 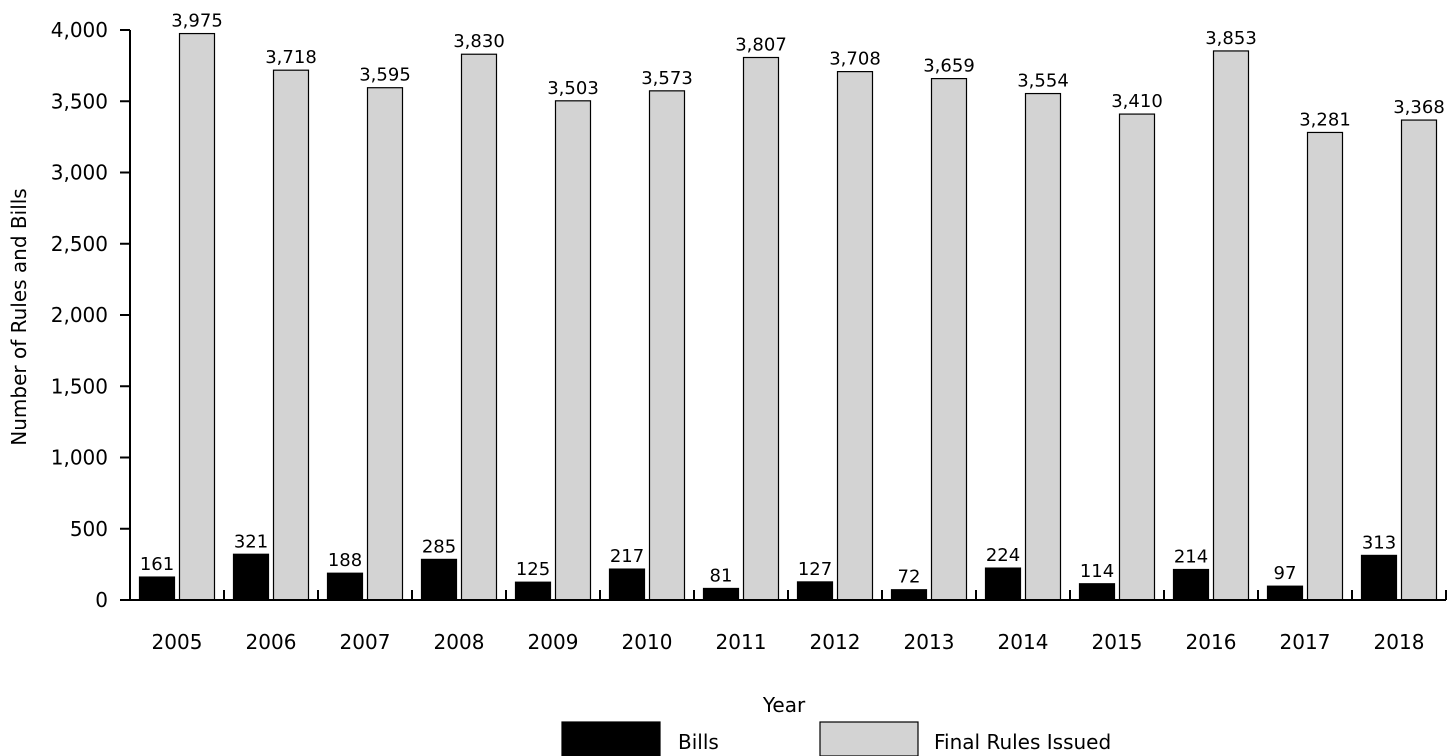 What do you see at coordinates (611, 738) in the screenshot?
I see `legend-swatch-bills` at bounding box center [611, 738].